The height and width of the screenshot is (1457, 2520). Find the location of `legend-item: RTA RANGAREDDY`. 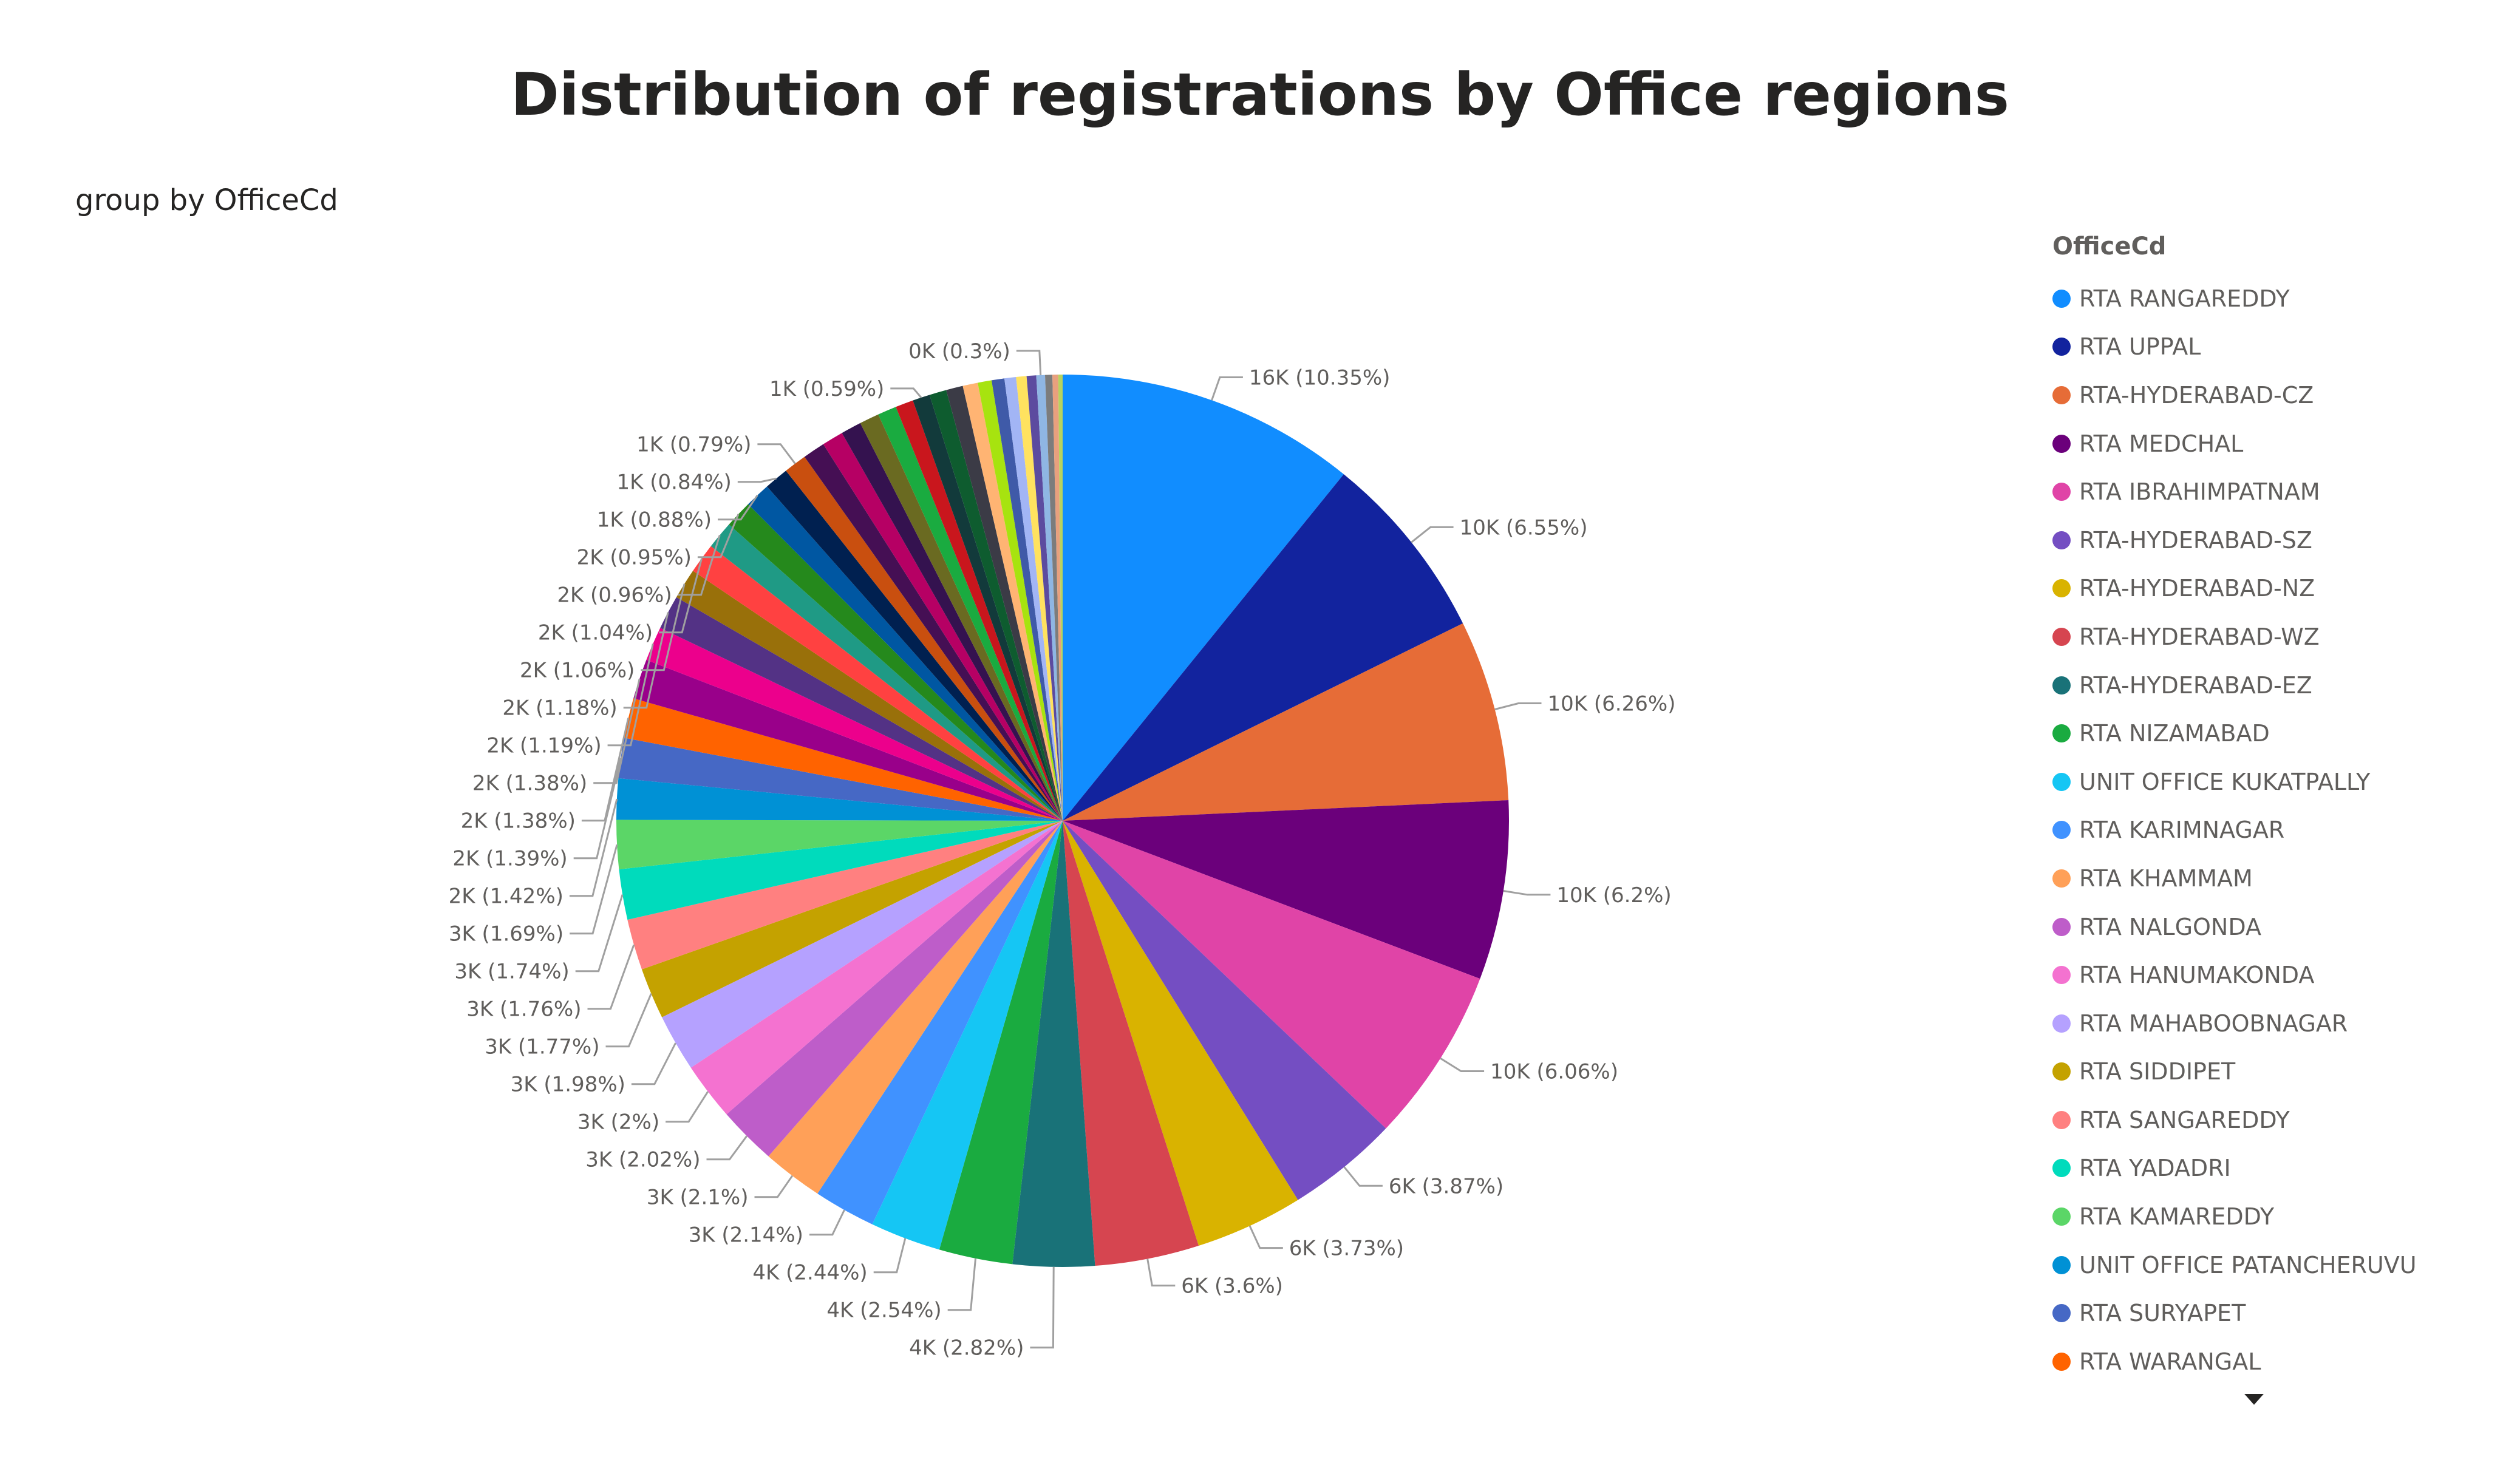

legend-item: RTA RANGAREDDY is located at coordinates (2271, 298).